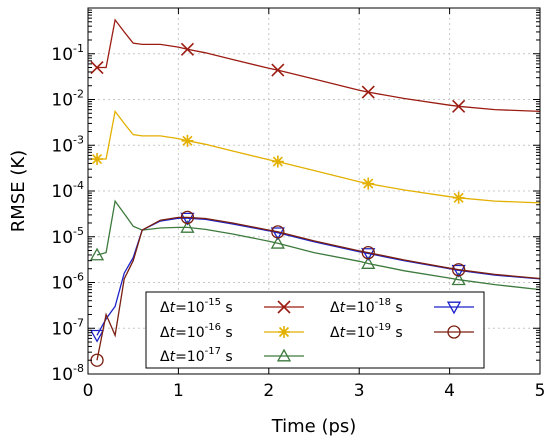 The height and width of the screenshot is (441, 550). What do you see at coordinates (88, 391) in the screenshot?
I see `x-tick-label: 0` at bounding box center [88, 391].